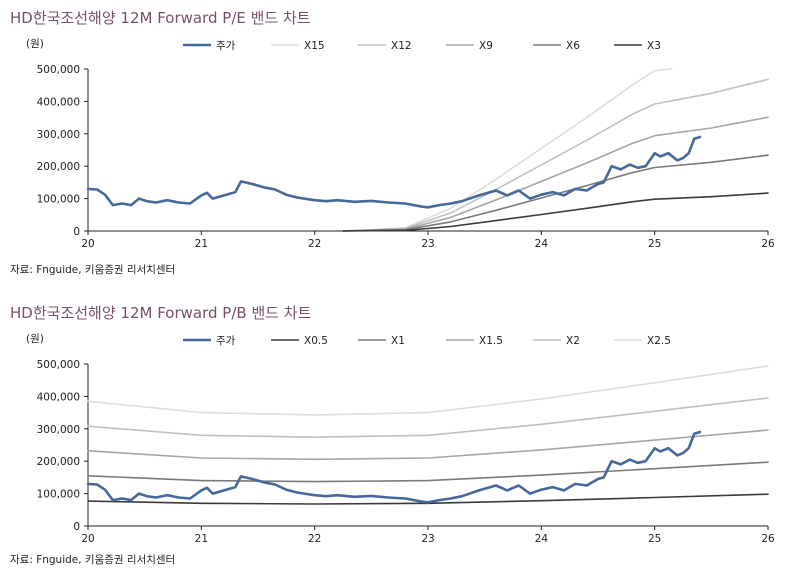 Image resolution: width=800 pixels, height=580 pixels. Describe the element at coordinates (659, 341) in the screenshot. I see `legend-label-5: X2.5` at that location.